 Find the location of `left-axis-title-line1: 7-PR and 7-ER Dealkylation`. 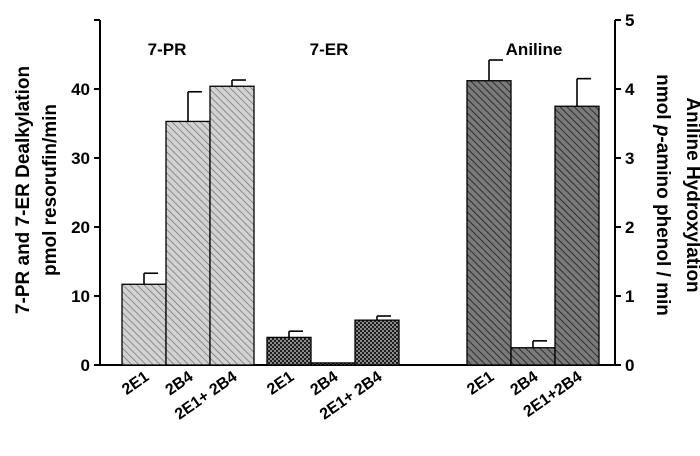

left-axis-title-line1: 7-PR and 7-ER Dealkylation is located at coordinates (23, 190).